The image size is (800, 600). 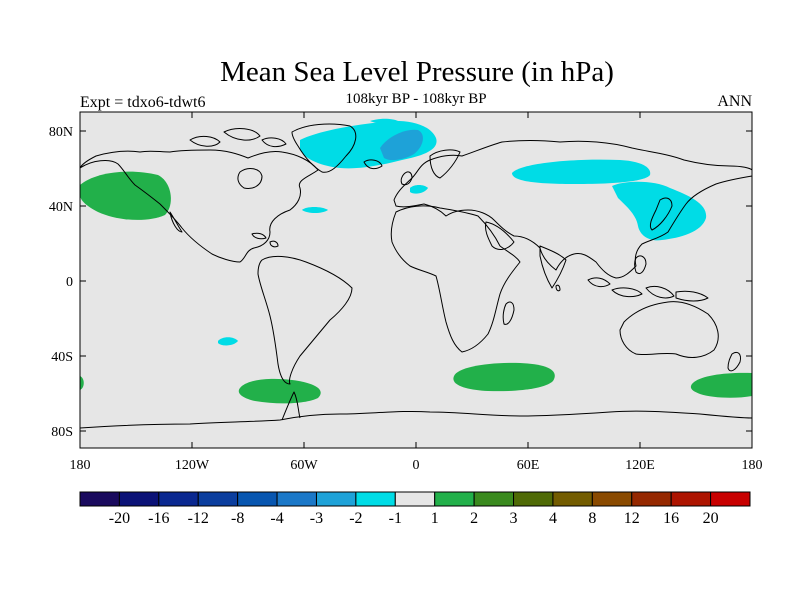 I want to click on colorbar-label: -4, so click(x=276, y=518).